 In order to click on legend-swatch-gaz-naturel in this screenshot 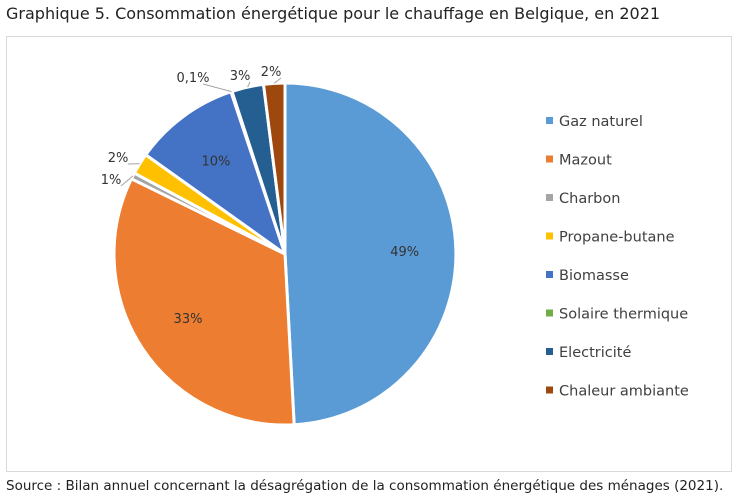, I will do `click(549, 120)`.